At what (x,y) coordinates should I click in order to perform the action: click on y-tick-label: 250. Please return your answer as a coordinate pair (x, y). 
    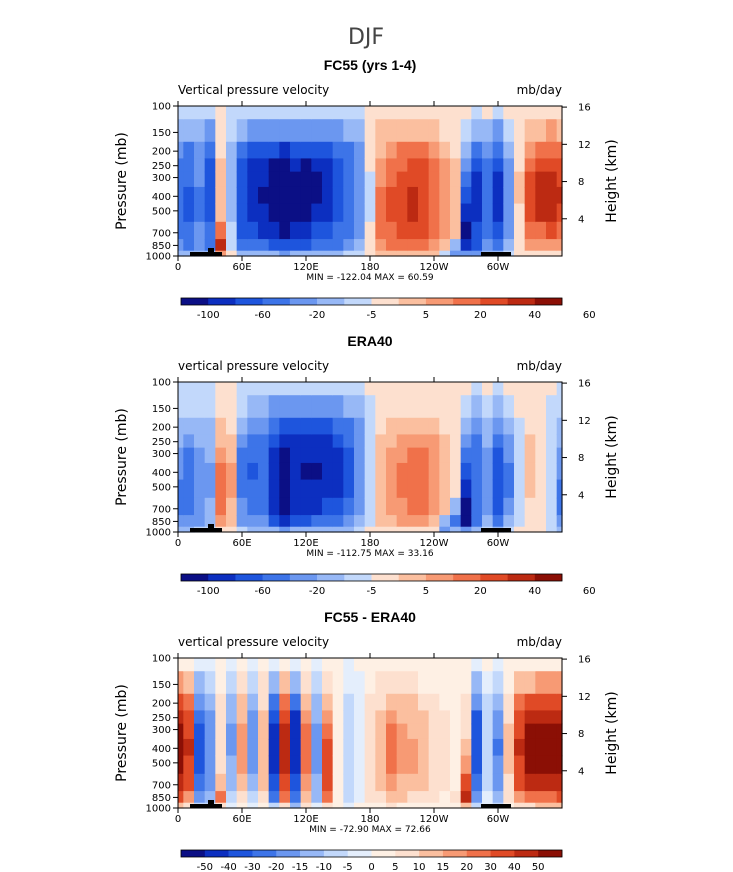
    Looking at the image, I should click on (161, 442).